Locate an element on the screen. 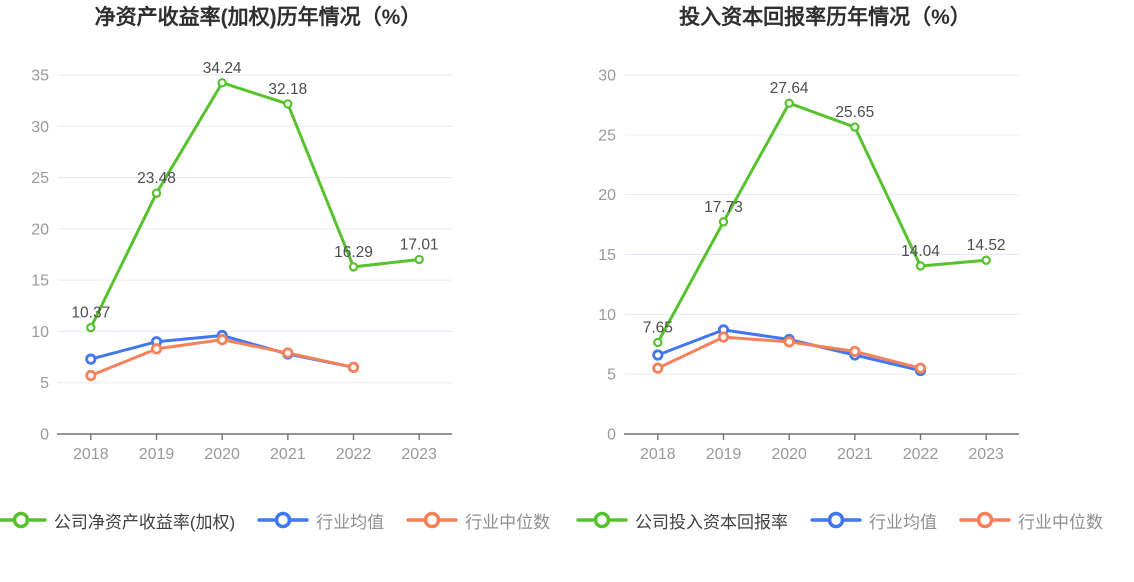 The width and height of the screenshot is (1134, 582). legend-roe: 公司净资产收益率(加权) 行业均值 行业中位数 is located at coordinates (275, 520).